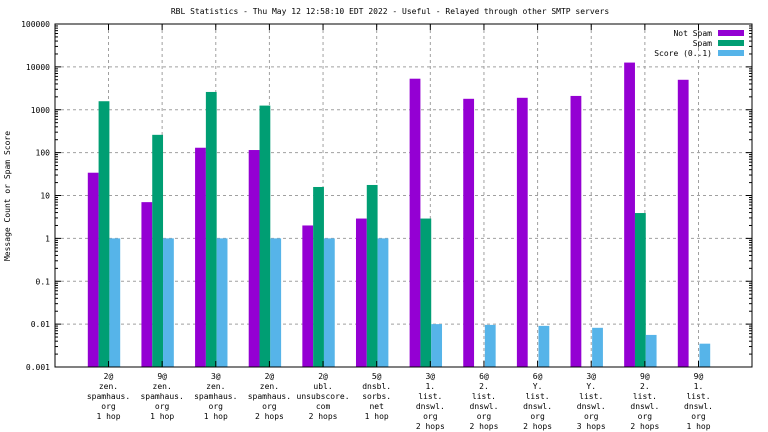 Image resolution: width=768 pixels, height=432 pixels. I want to click on x-tick-label: 3 hops, so click(591, 426).